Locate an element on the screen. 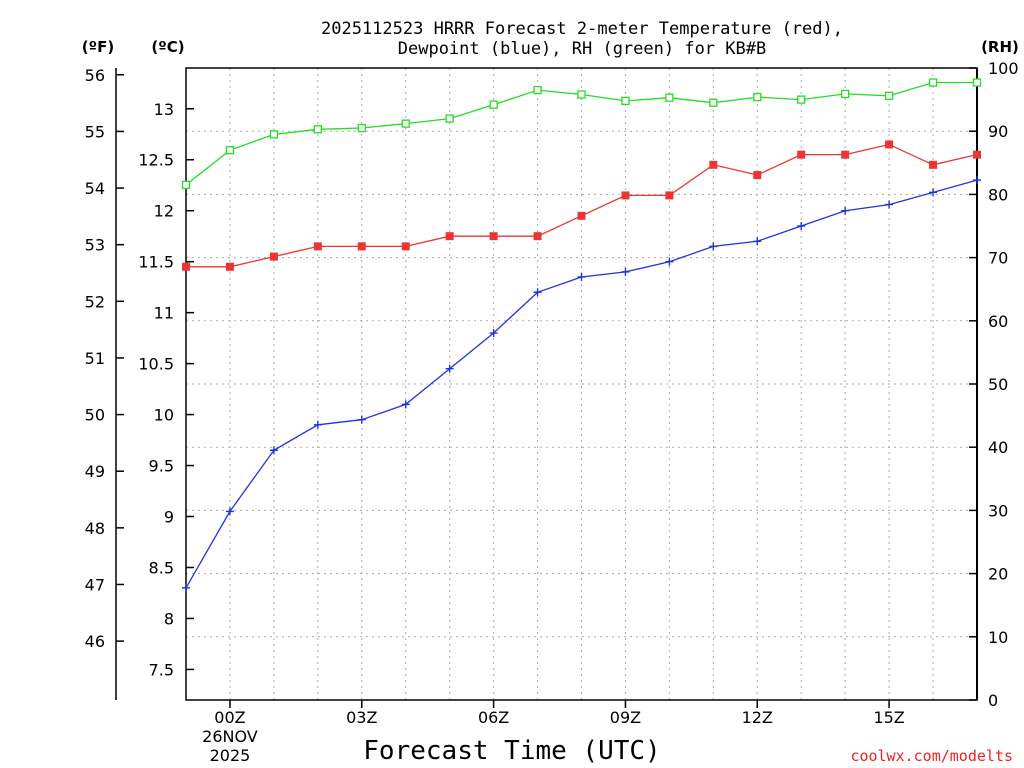 The width and height of the screenshot is (1024, 768). tick-label-fahrenheit: 48 is located at coordinates (95, 528).